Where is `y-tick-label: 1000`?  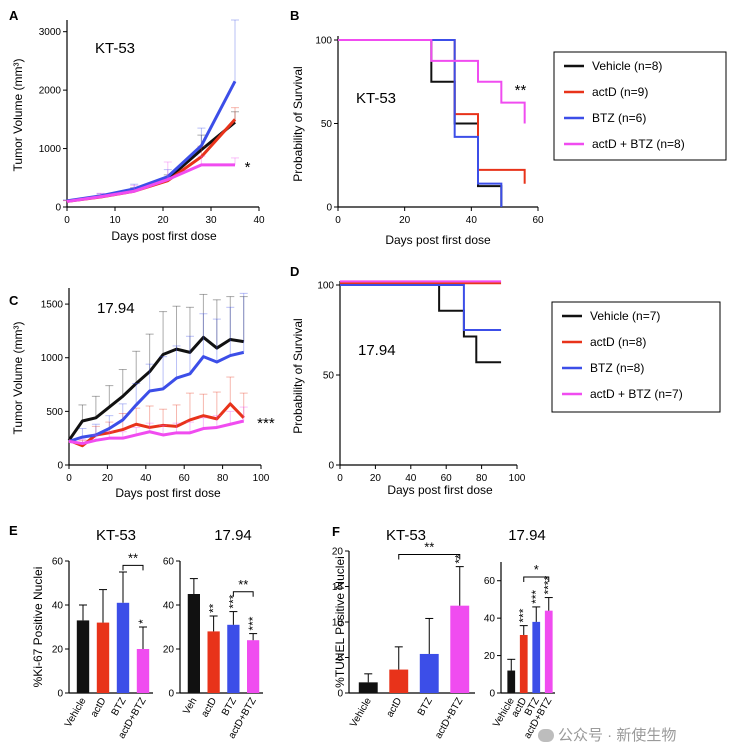
y-tick-label: 1000 is located at coordinates (52, 358).